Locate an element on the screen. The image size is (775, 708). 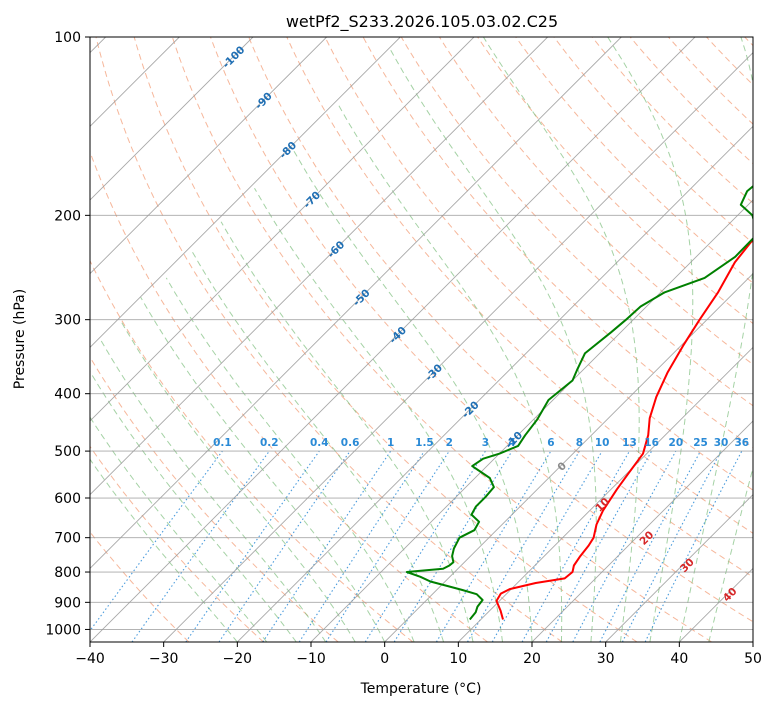
mixing-ratio-label: 0.4 is located at coordinates (319, 443).